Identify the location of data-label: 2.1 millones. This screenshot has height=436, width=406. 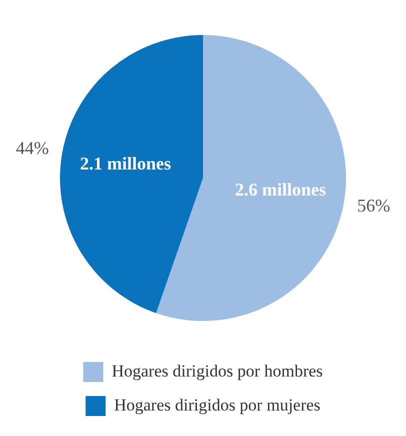
(125, 164).